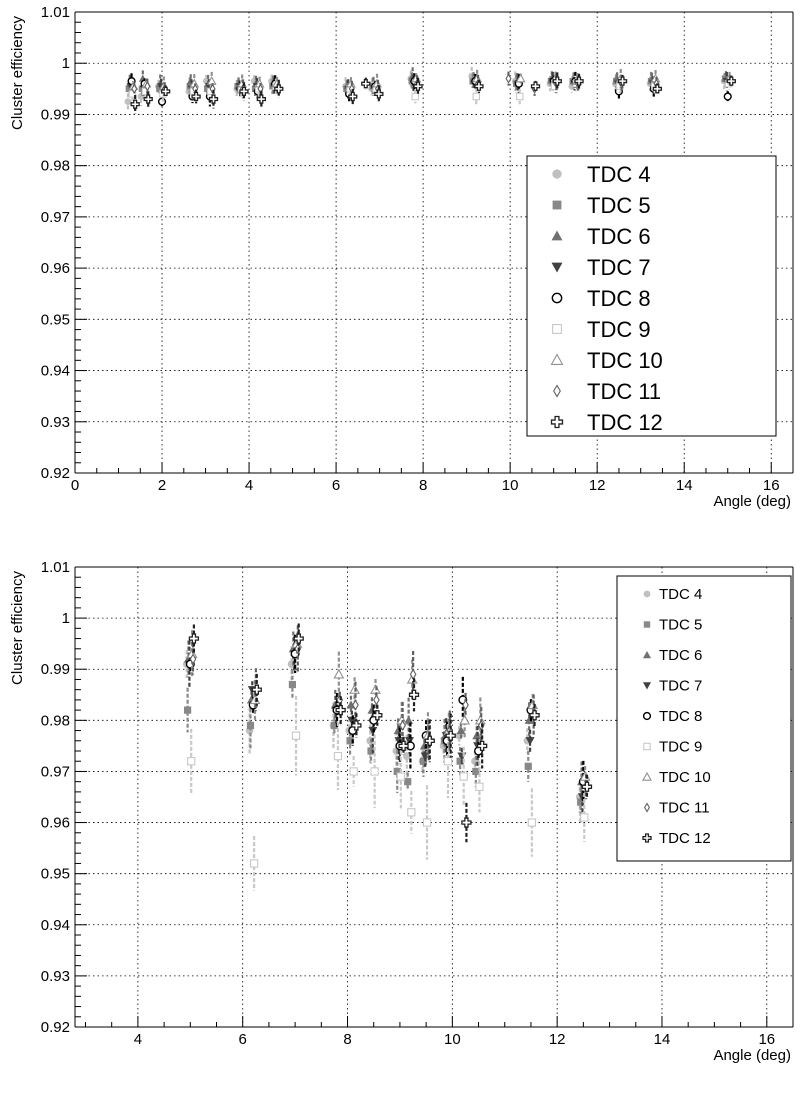  Describe the element at coordinates (684, 808) in the screenshot. I see `legend-label: TDC 11` at that location.